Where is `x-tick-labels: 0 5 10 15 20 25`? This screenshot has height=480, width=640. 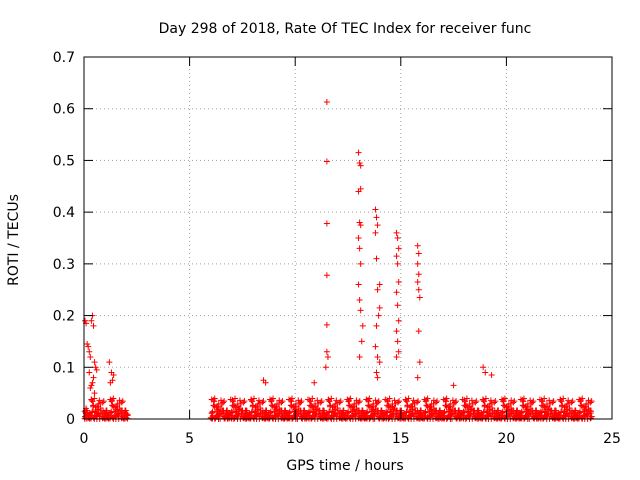
x-tick-labels: 0 5 10 15 20 25 is located at coordinates (350, 439).